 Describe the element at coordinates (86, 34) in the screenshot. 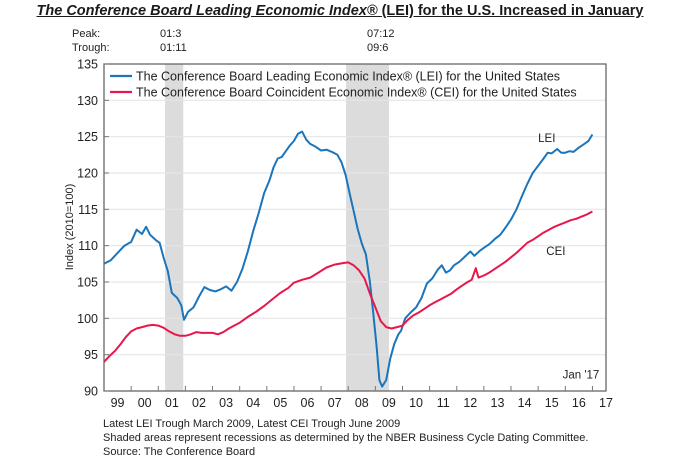

I see `peak-label: Peak:` at that location.